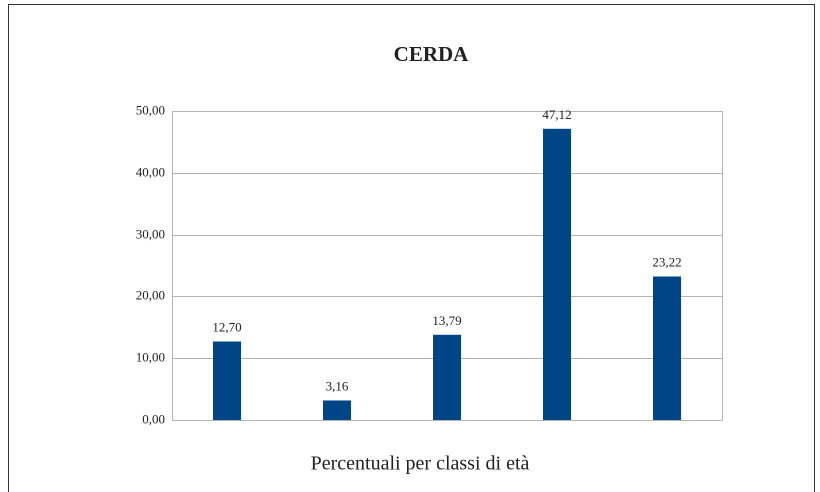 This screenshot has width=820, height=492. I want to click on y-tick-label: 10,00, so click(150, 356).